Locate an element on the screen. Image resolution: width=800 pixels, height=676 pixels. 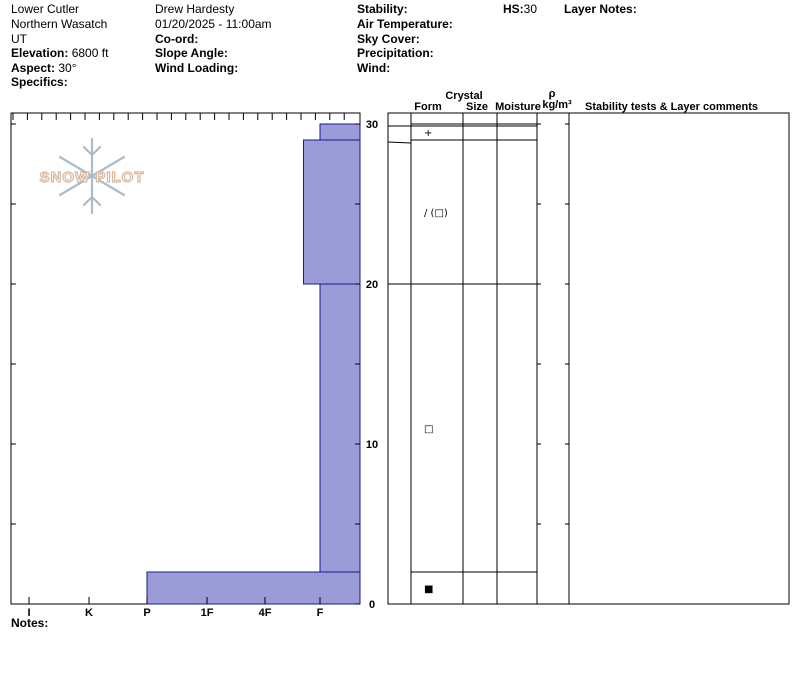
table-right-ticks is located at coordinates (567, 364).